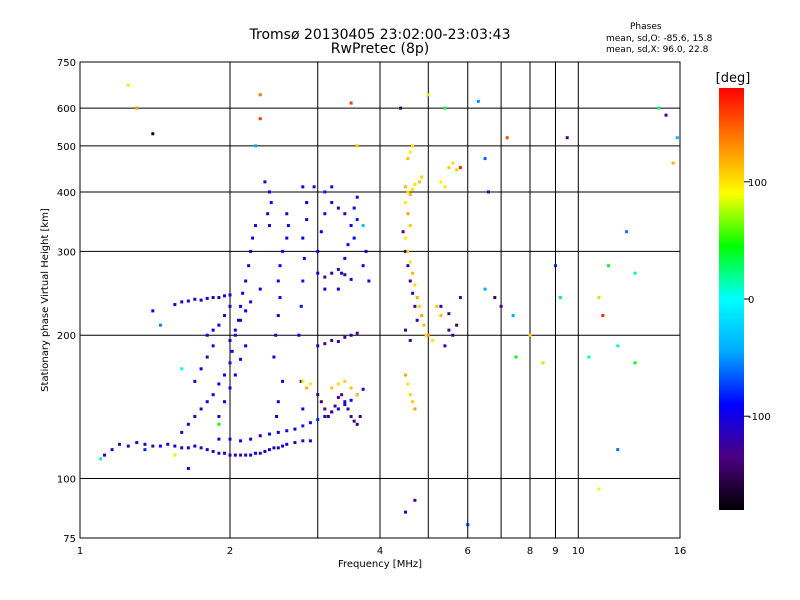 The width and height of the screenshot is (800, 600). What do you see at coordinates (757, 183) in the screenshot?
I see `colorbar-tick-label: 100` at bounding box center [757, 183].